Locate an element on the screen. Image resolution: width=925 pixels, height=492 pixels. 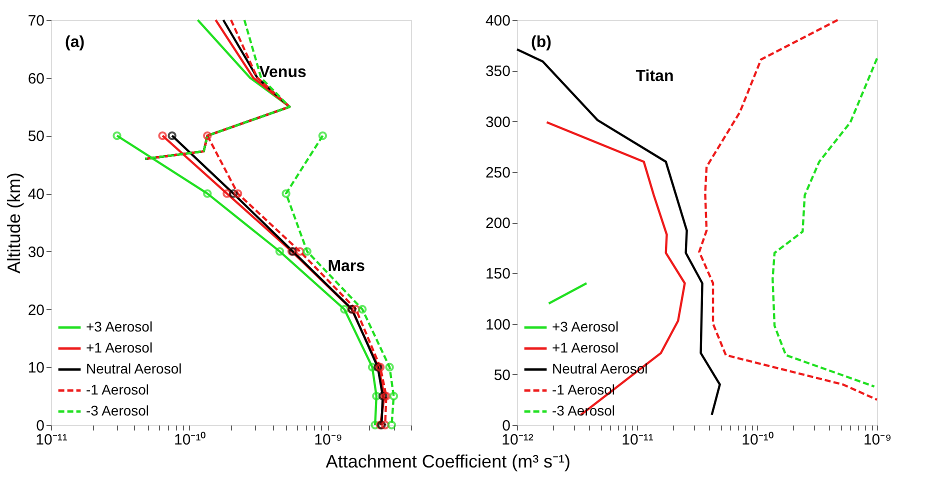
y-tick-label: 150 is located at coordinates (497, 274).